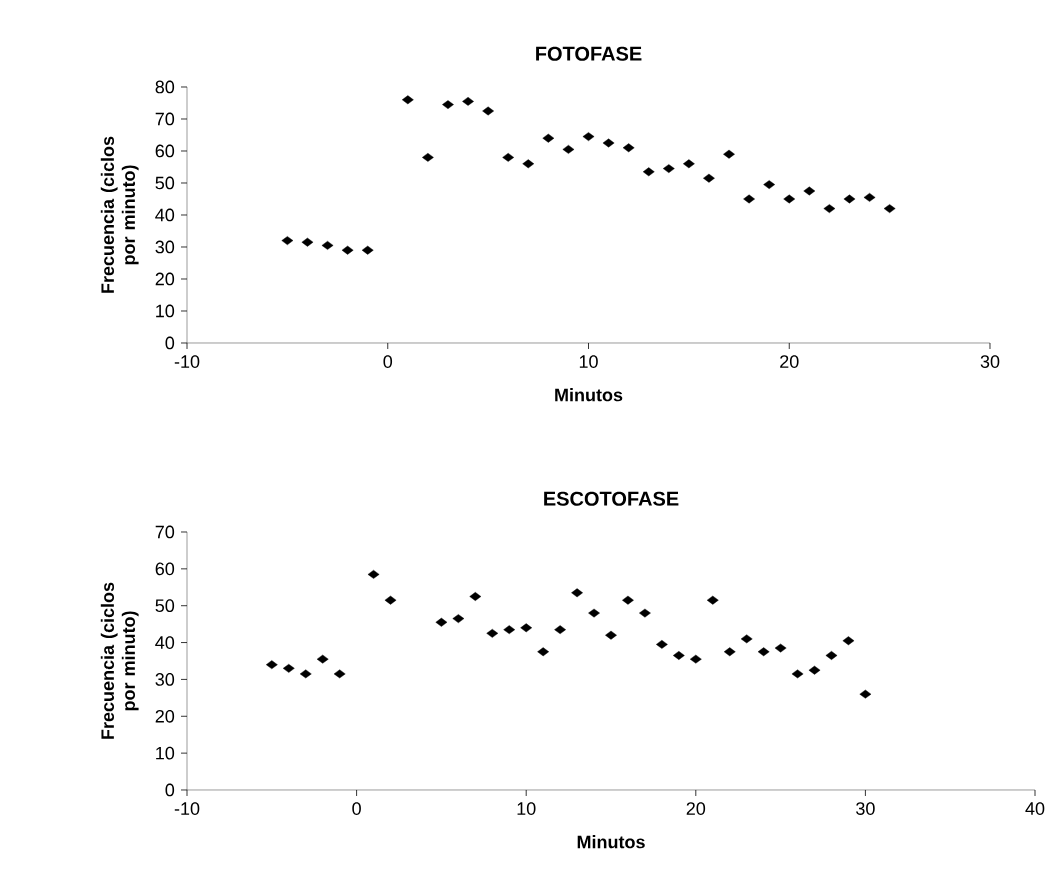 Image resolution: width=1058 pixels, height=878 pixels. What do you see at coordinates (165, 87) in the screenshot?
I see `y-tick-label: 80` at bounding box center [165, 87].